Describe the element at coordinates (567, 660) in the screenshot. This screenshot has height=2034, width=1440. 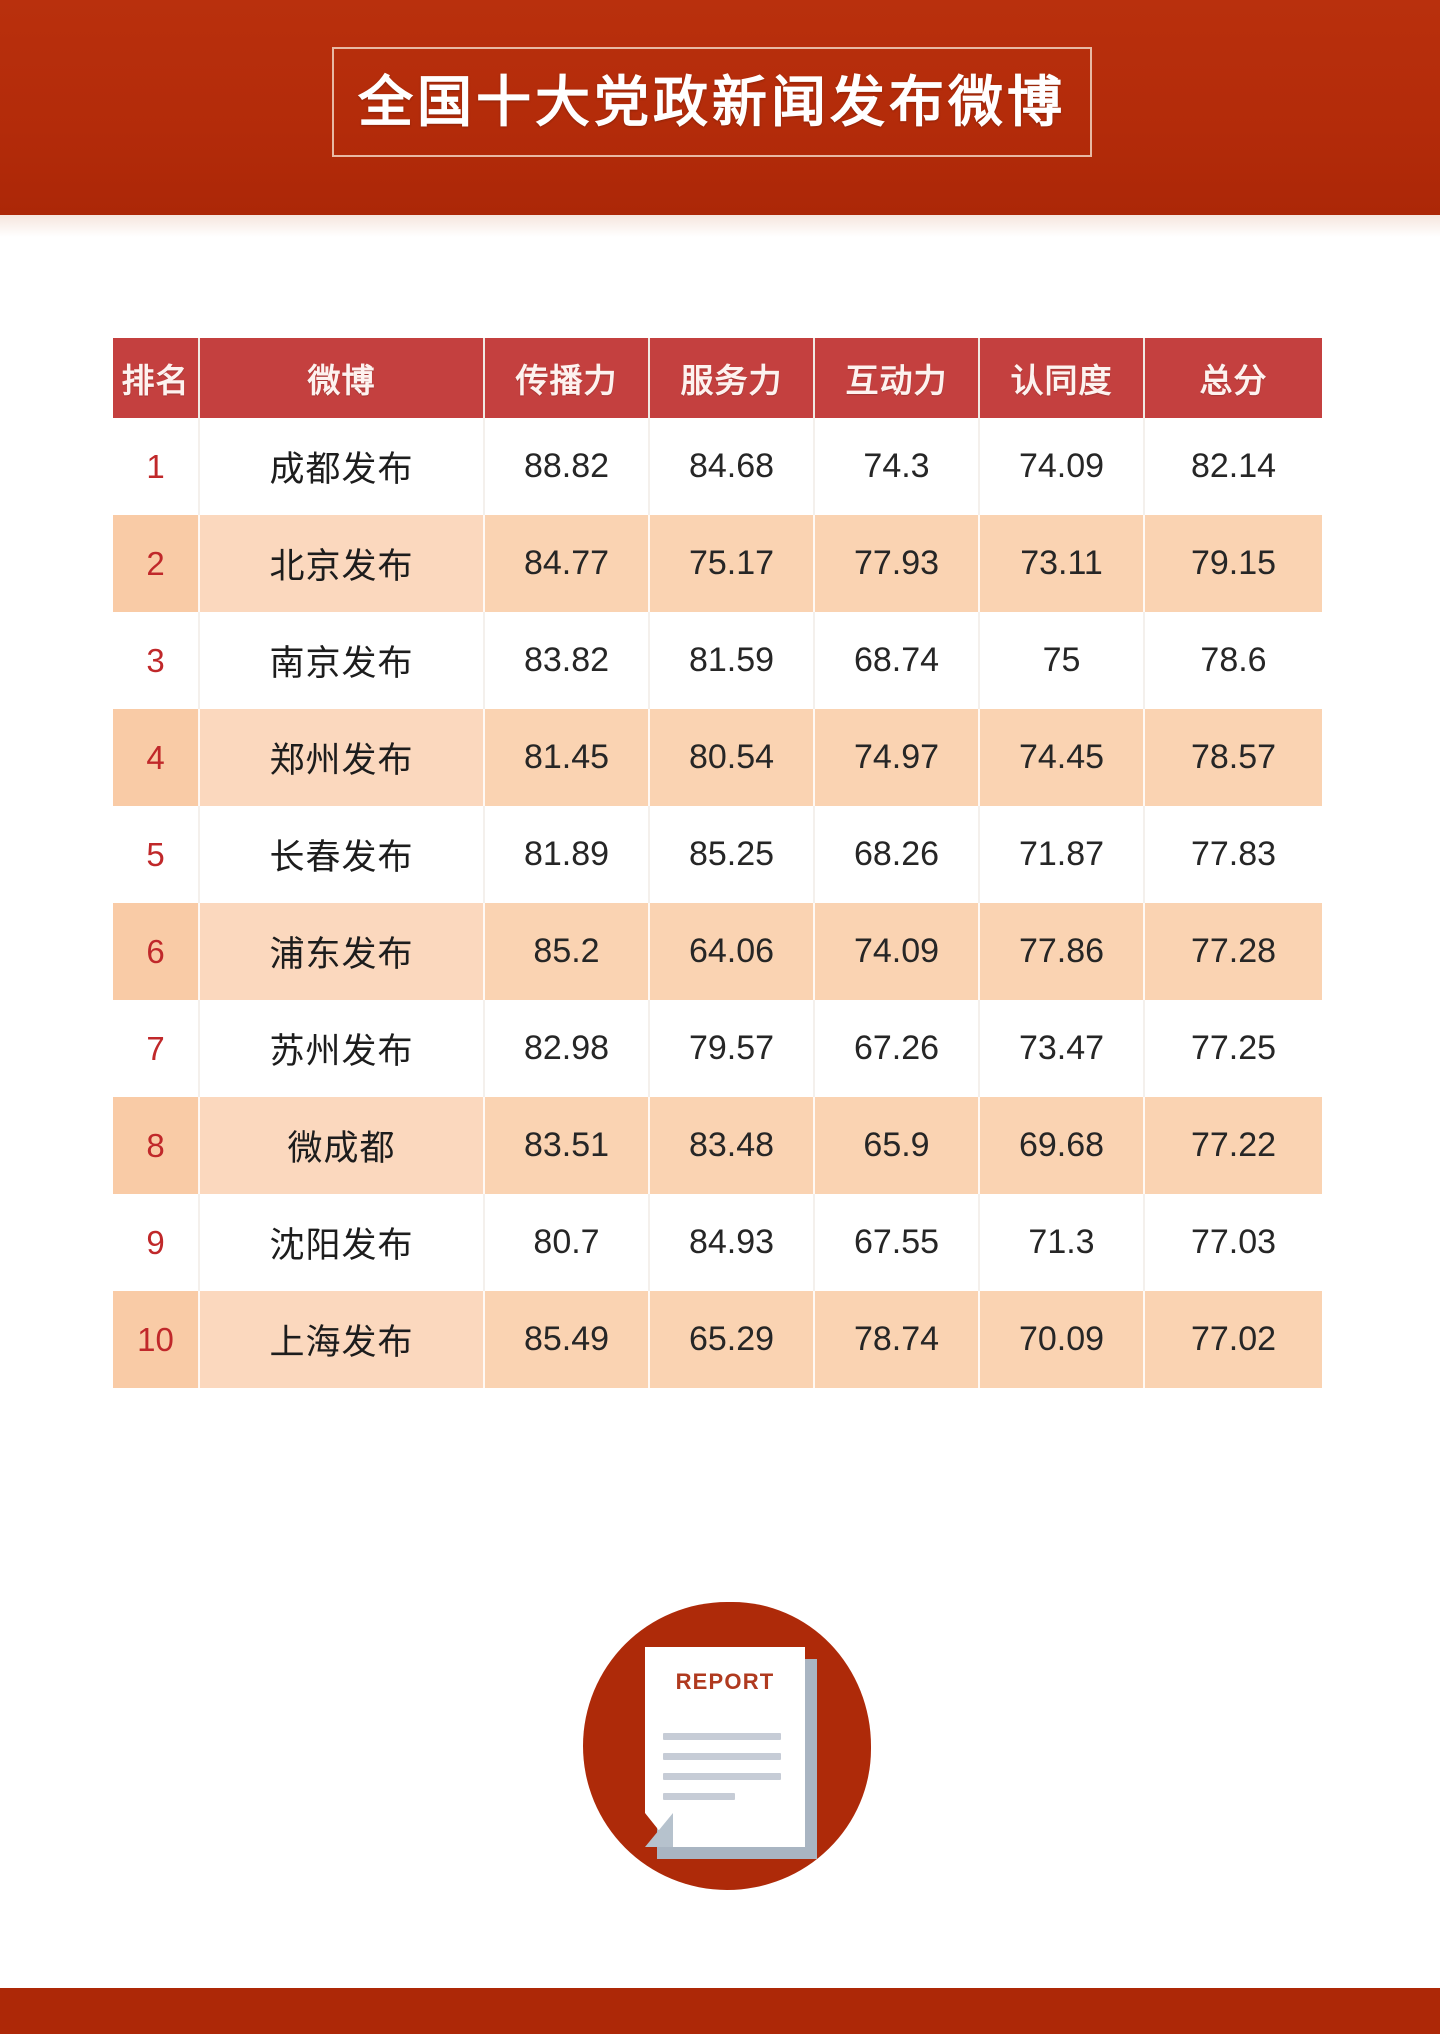
I see `cell-spread: 83.82` at that location.